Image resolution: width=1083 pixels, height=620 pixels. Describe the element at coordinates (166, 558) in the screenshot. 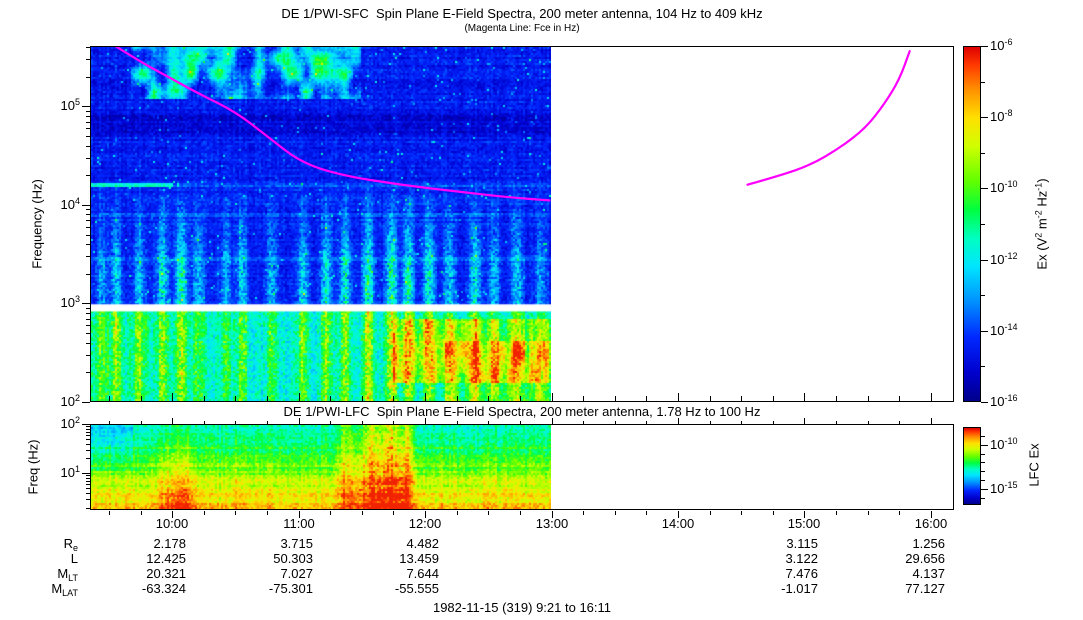

I see `ephemeris-value: 12.425` at that location.